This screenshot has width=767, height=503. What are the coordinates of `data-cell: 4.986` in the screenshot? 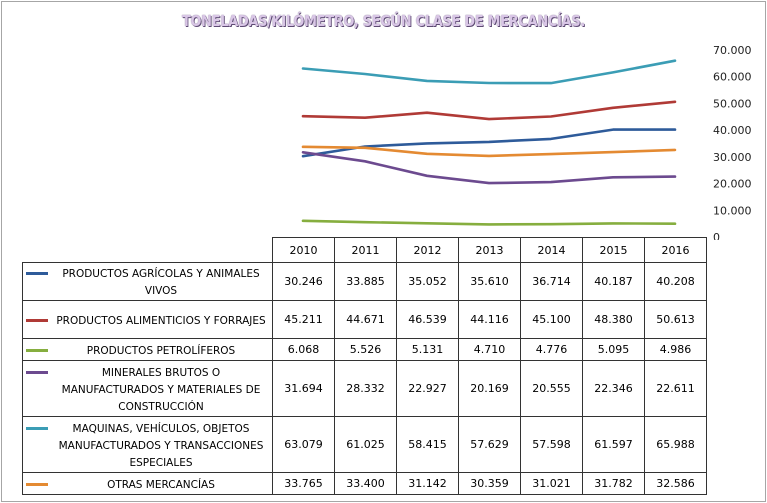 It's located at (675, 349).